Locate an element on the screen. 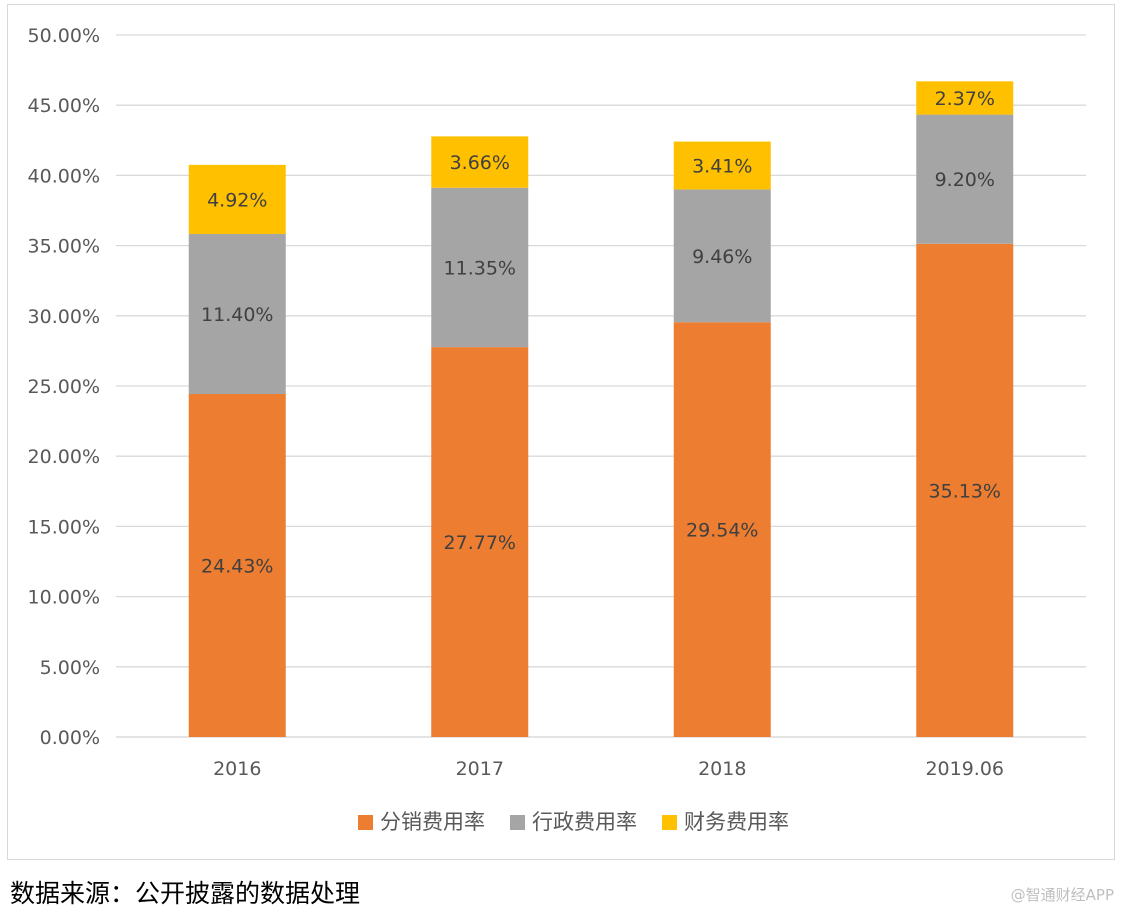  legend-label: 财务费用率 is located at coordinates (736, 822).